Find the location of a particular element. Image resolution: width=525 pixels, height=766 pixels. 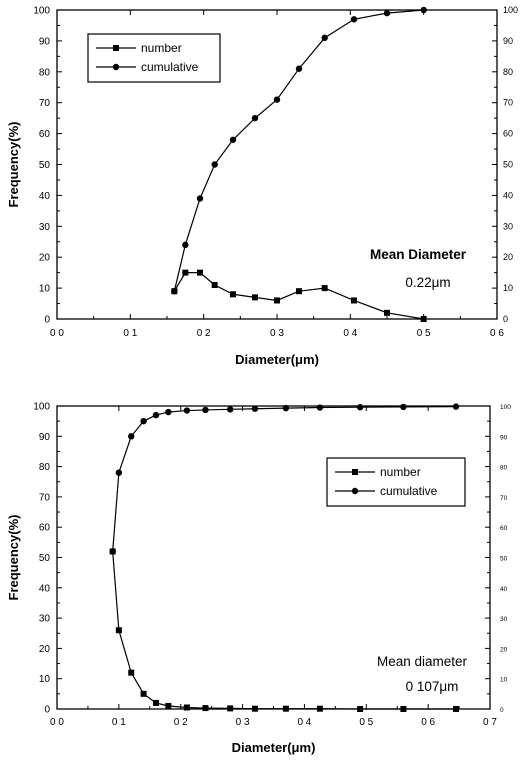

y-tick-label: 40 is located at coordinates (45, 196).